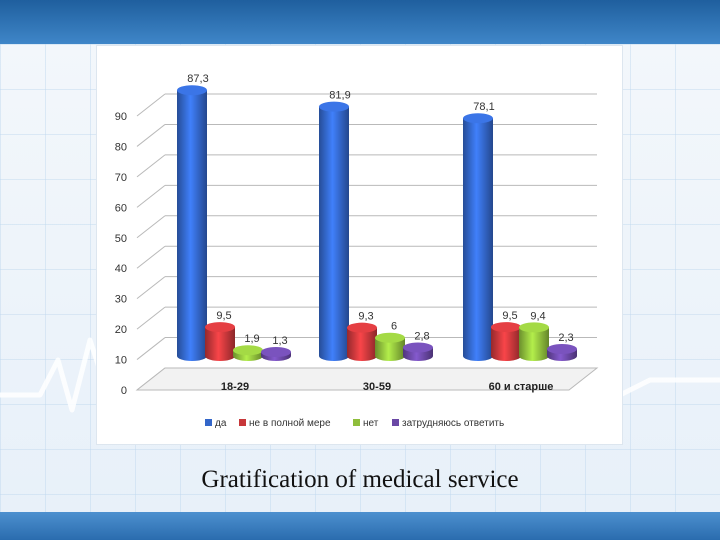  What do you see at coordinates (377, 387) in the screenshot?
I see `x-category-label: 30-59` at bounding box center [377, 387].